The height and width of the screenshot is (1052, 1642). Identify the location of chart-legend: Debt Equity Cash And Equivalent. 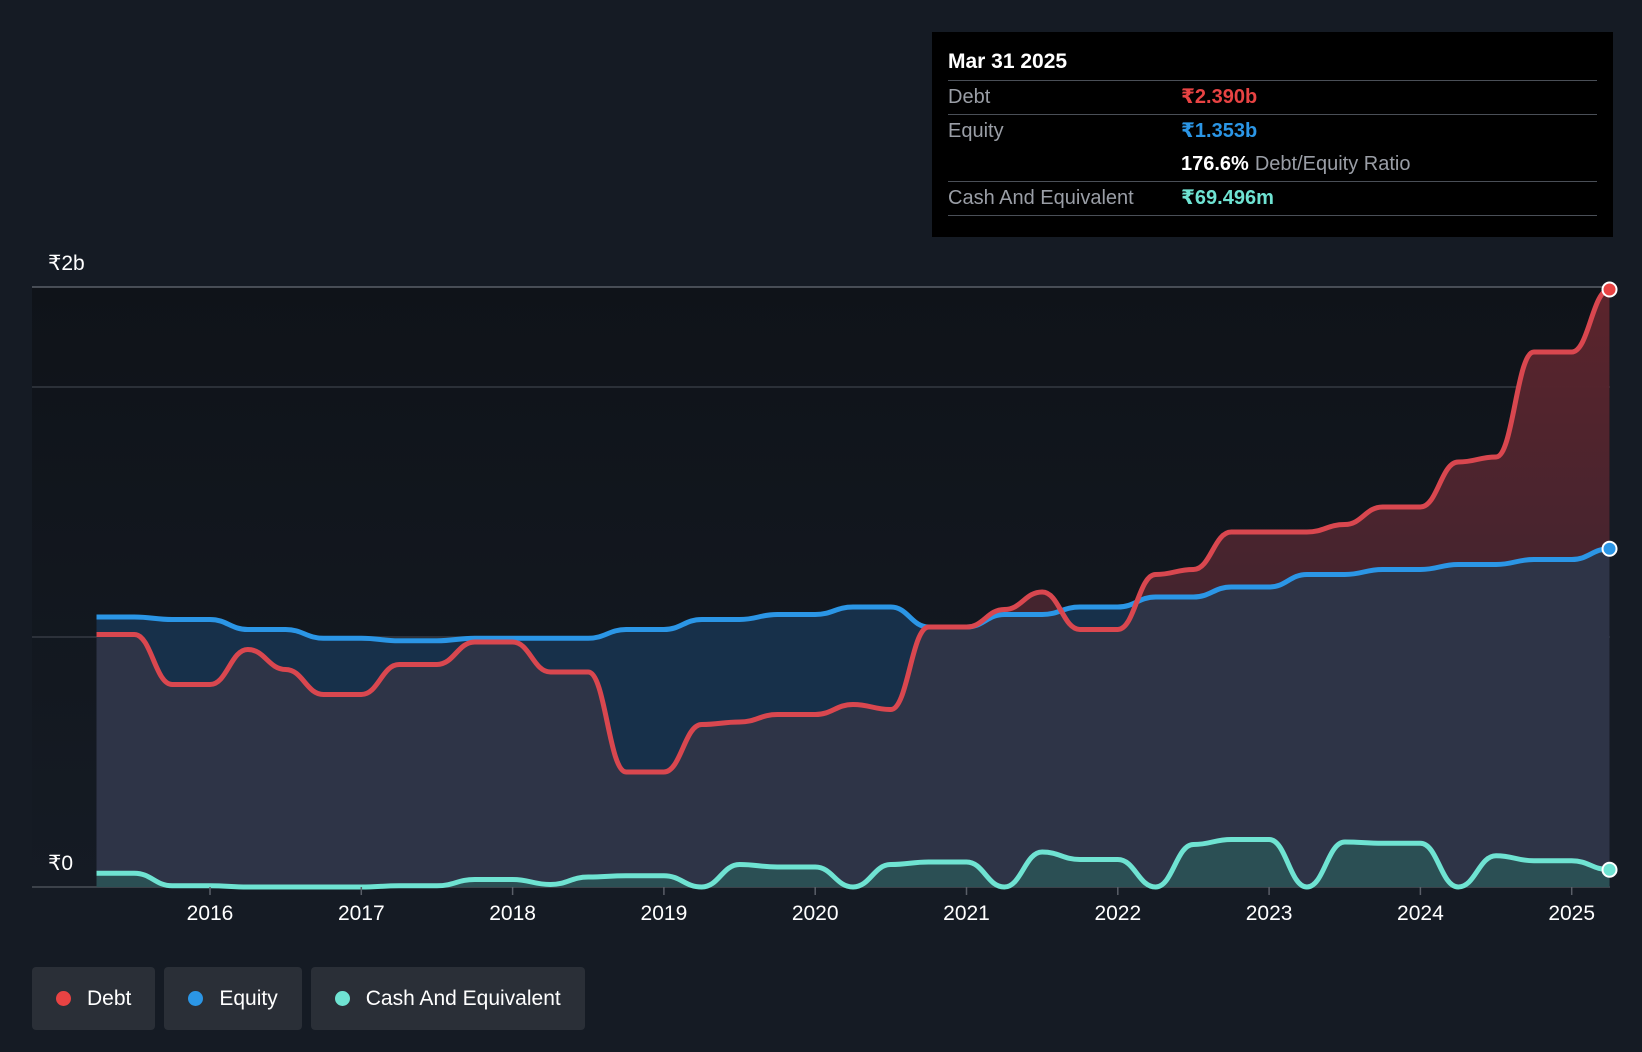
(308, 998).